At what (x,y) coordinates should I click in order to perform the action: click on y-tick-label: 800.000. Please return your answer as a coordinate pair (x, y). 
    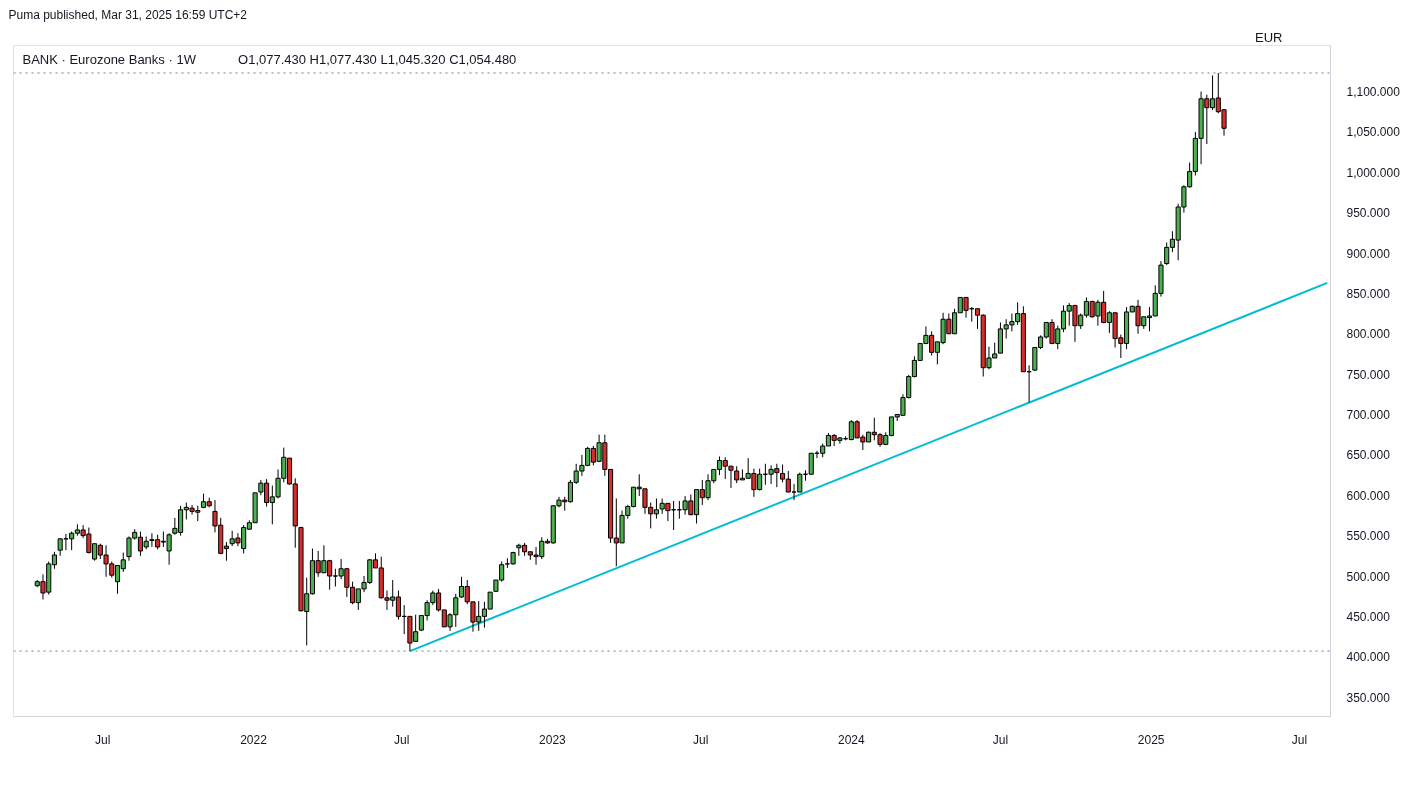
    Looking at the image, I should click on (1368, 334).